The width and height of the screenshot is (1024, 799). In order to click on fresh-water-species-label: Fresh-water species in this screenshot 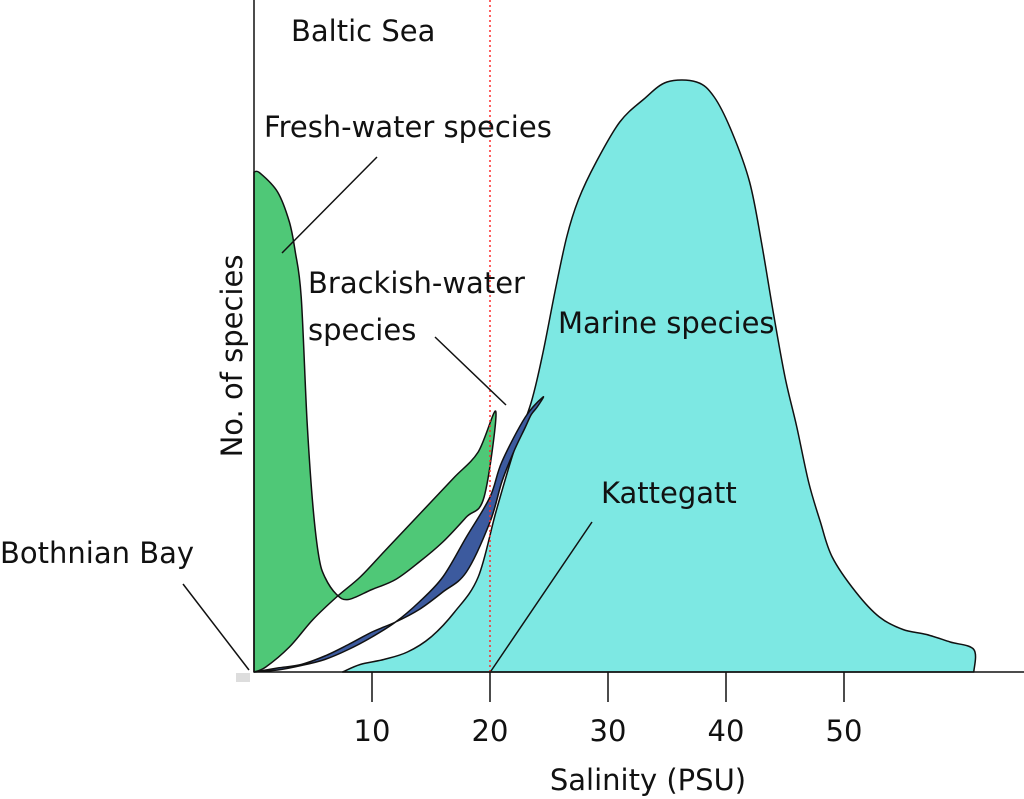, I will do `click(408, 127)`.